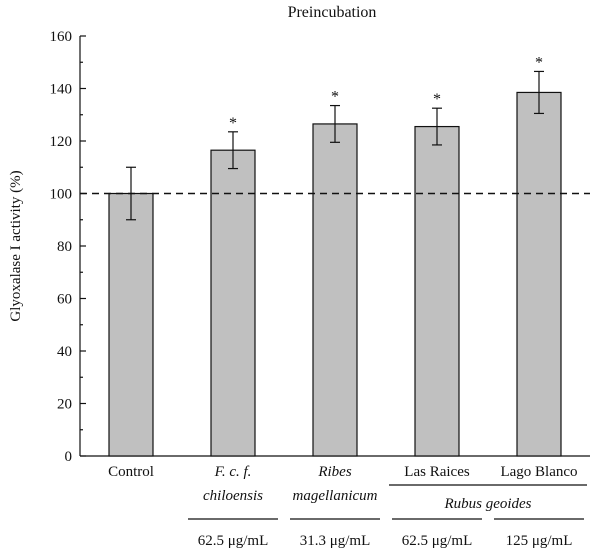 The width and height of the screenshot is (600, 552). What do you see at coordinates (233, 496) in the screenshot?
I see `category-sublabel-1: chiloensis` at bounding box center [233, 496].